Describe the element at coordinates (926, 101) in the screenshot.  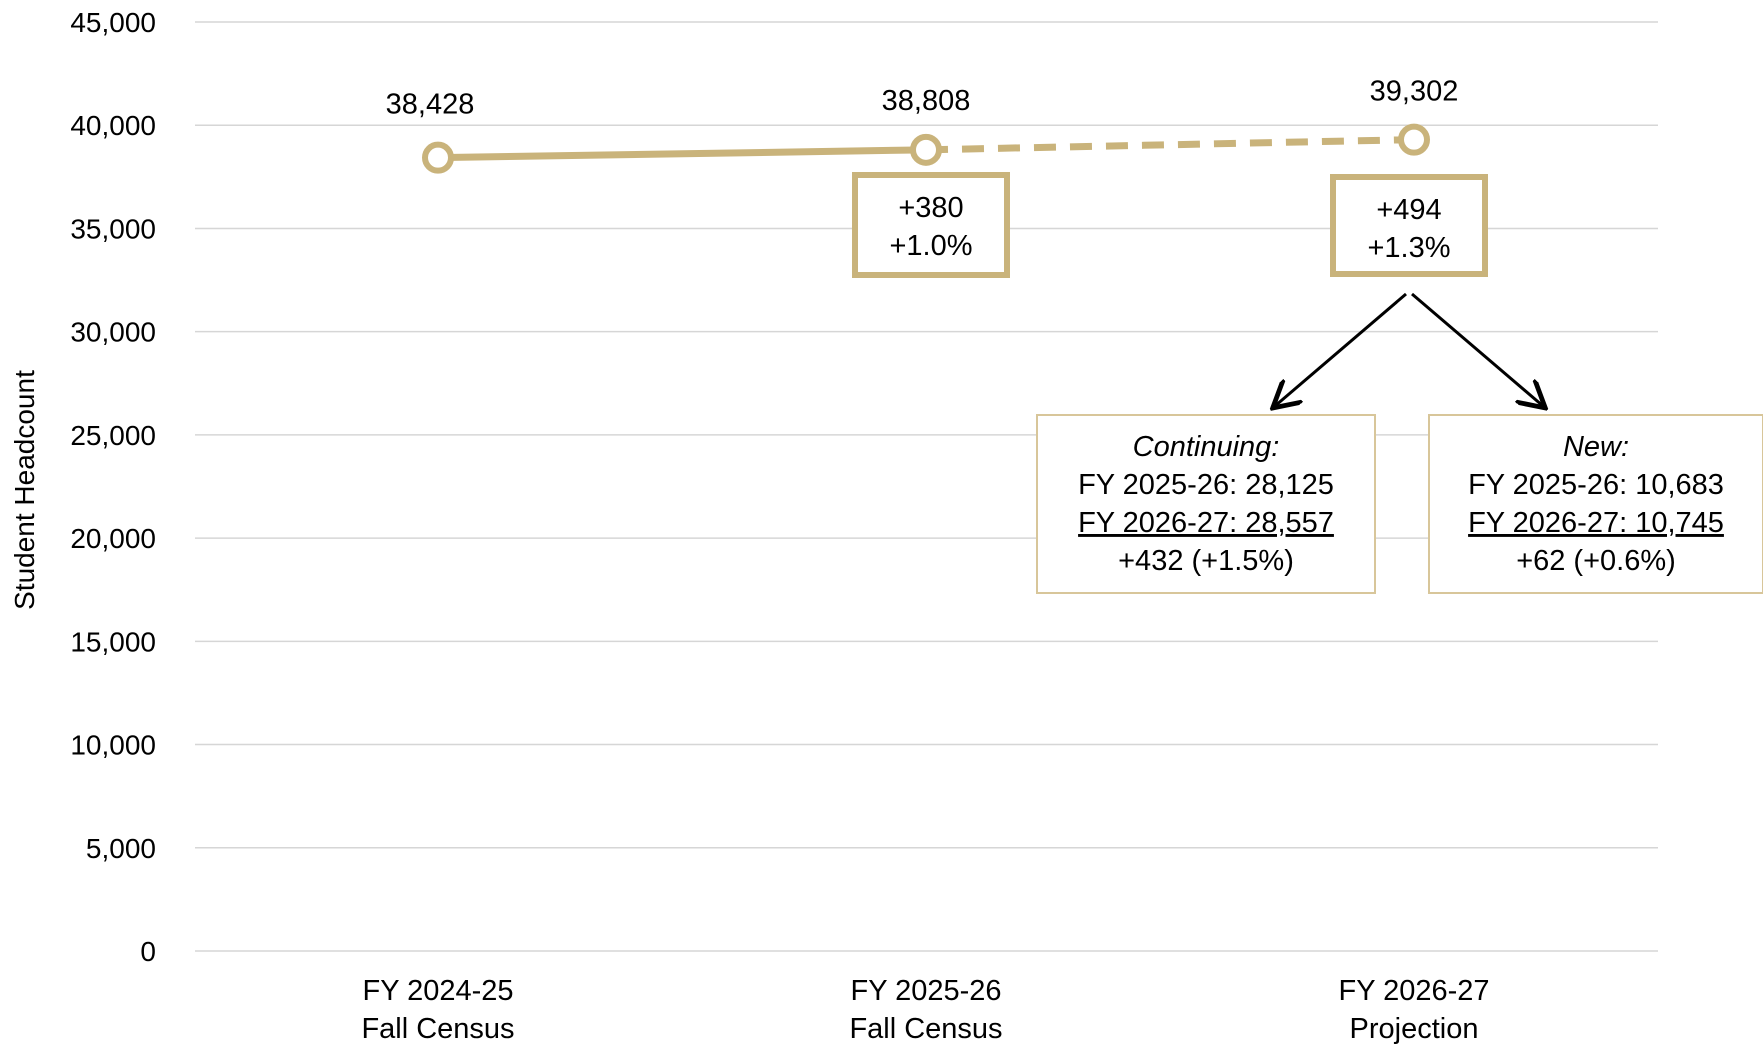
I see `data-label: 38,808` at that location.